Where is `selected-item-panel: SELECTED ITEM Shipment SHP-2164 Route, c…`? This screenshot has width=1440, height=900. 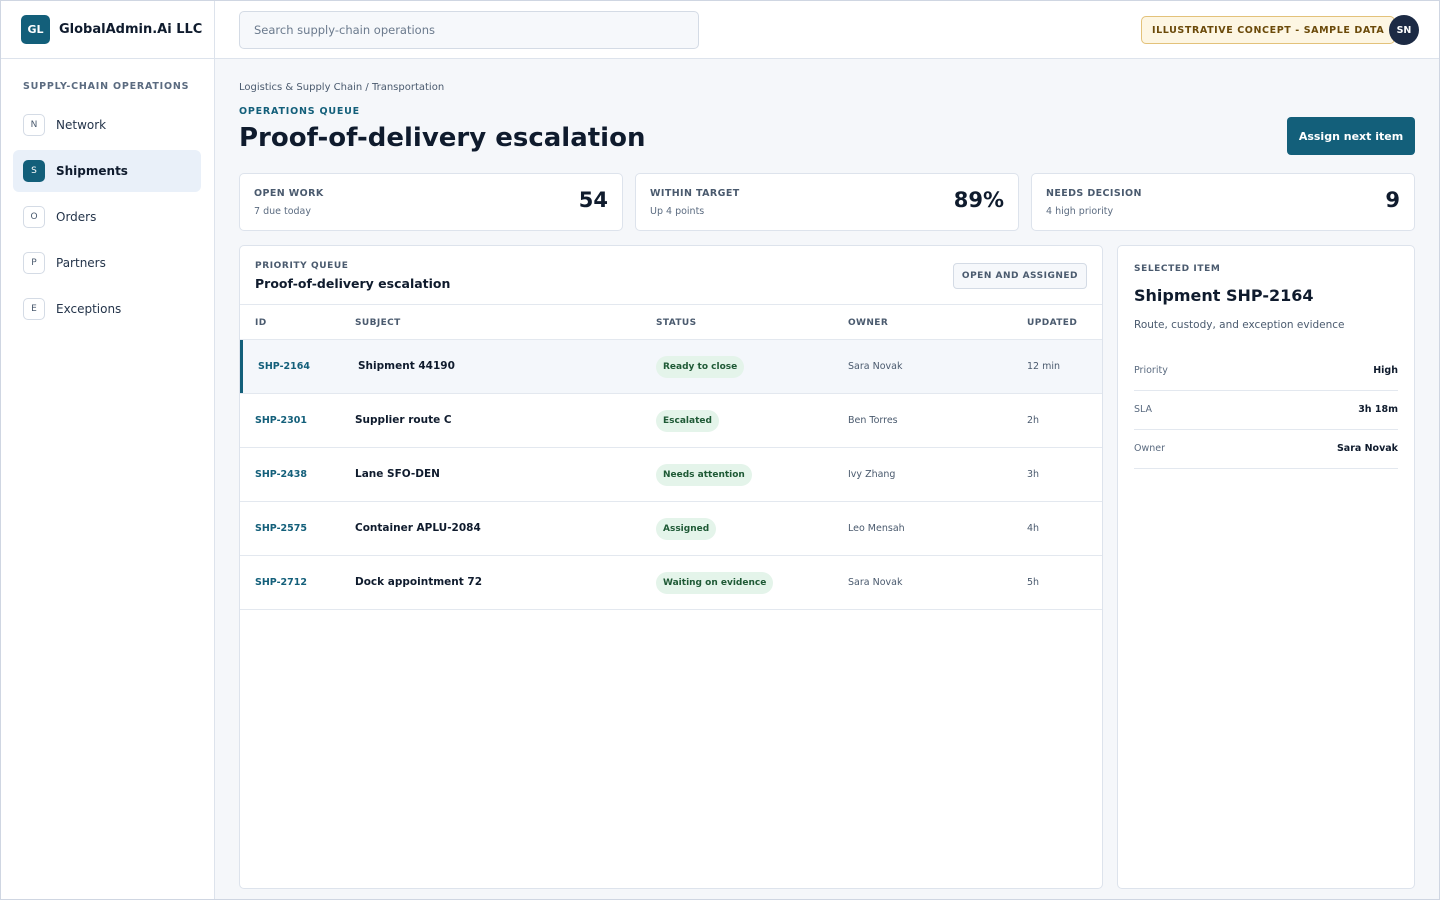 selected-item-panel: SELECTED ITEM Shipment SHP-2164 Route, c… is located at coordinates (1266, 567).